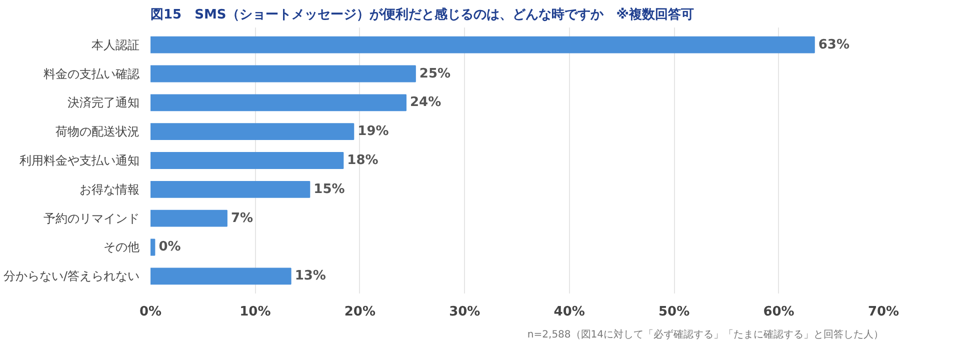 This screenshot has width=963, height=345. What do you see at coordinates (674, 312) in the screenshot?
I see `x-tick-label: 50%` at bounding box center [674, 312].